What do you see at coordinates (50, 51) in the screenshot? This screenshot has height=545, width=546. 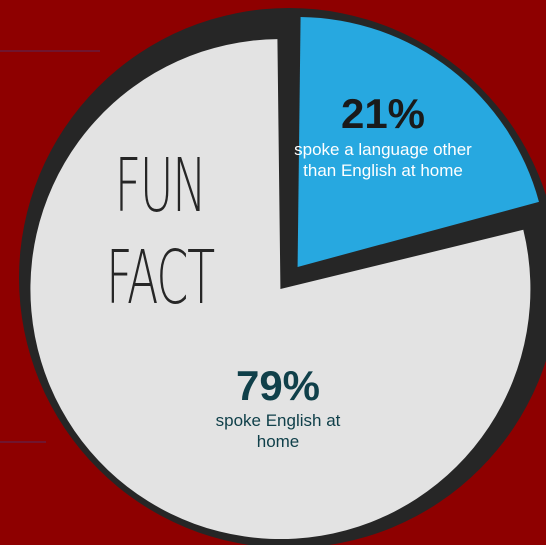 I see `decorative-line-top` at bounding box center [50, 51].